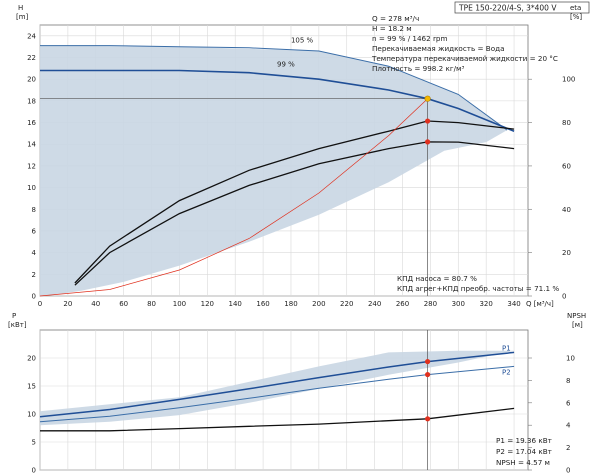 This screenshot has width=600, height=474. What do you see at coordinates (568, 80) in the screenshot?
I see `y-tick-label-right: 100` at bounding box center [568, 80].